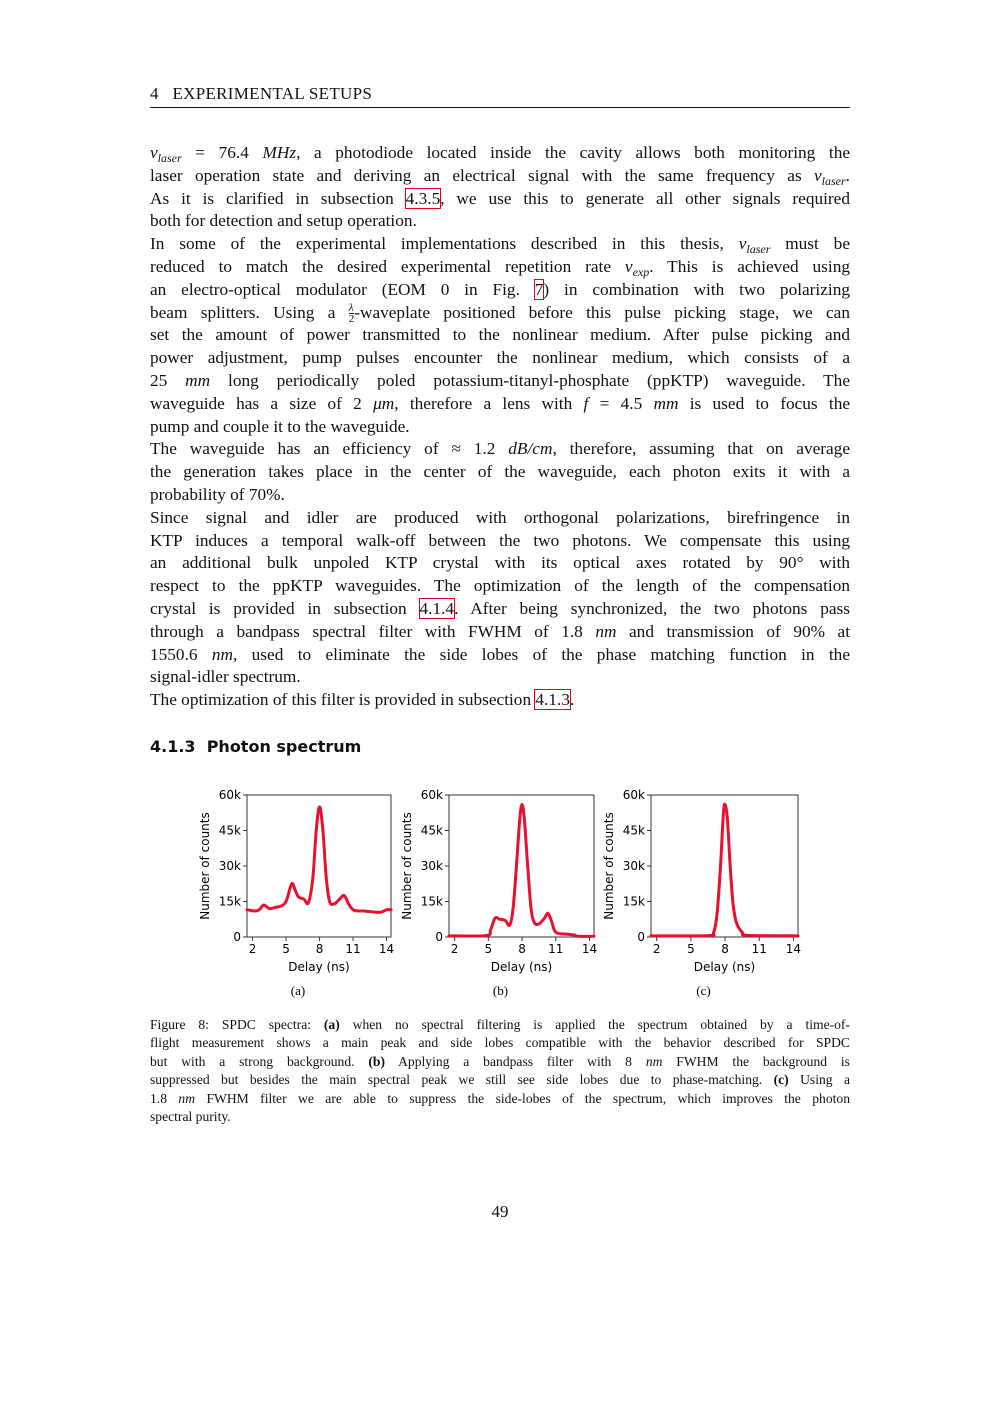 The width and height of the screenshot is (1000, 1414). I want to click on text-run: pump and couple it to the waveguide., so click(280, 426).